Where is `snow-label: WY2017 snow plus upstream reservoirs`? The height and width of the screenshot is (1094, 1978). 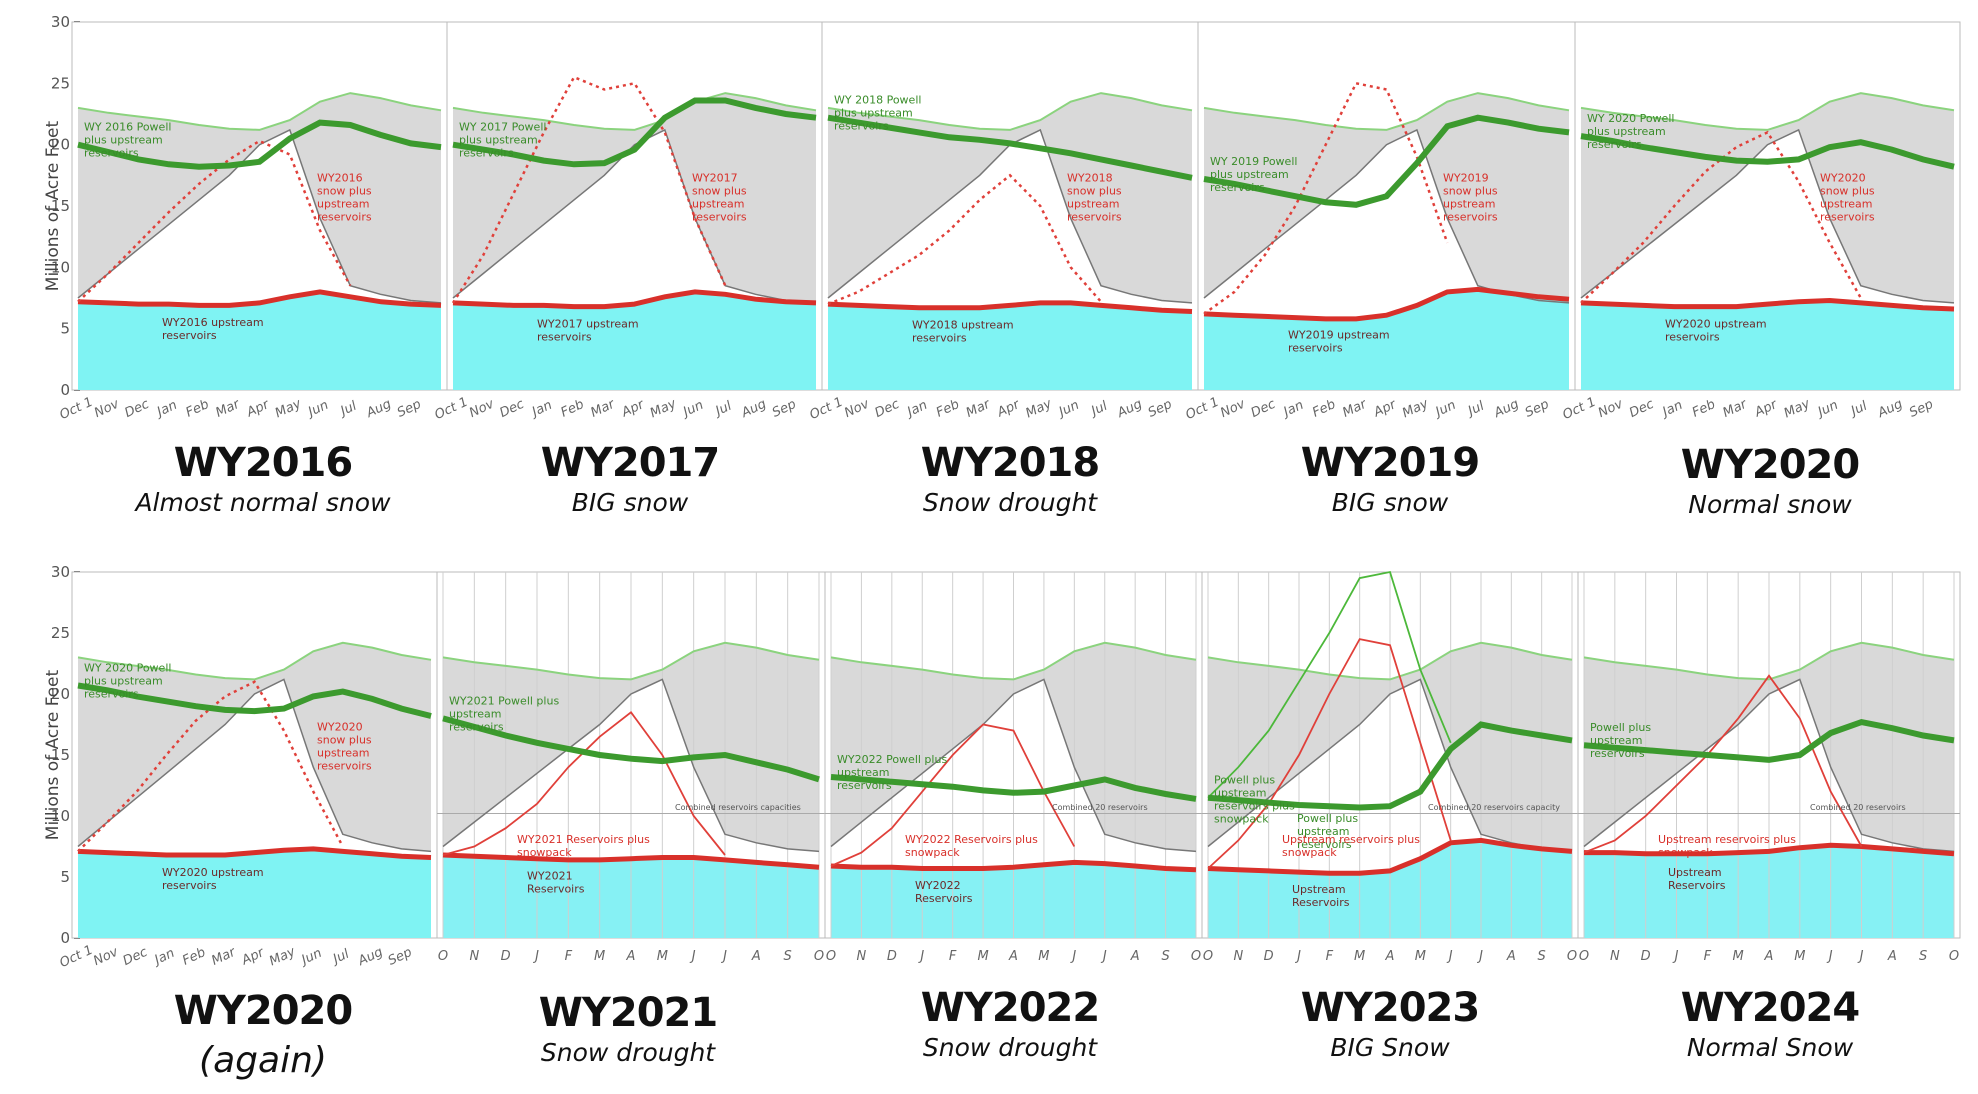 snow-label: WY2017 snow plus upstream reservoirs is located at coordinates (719, 197).